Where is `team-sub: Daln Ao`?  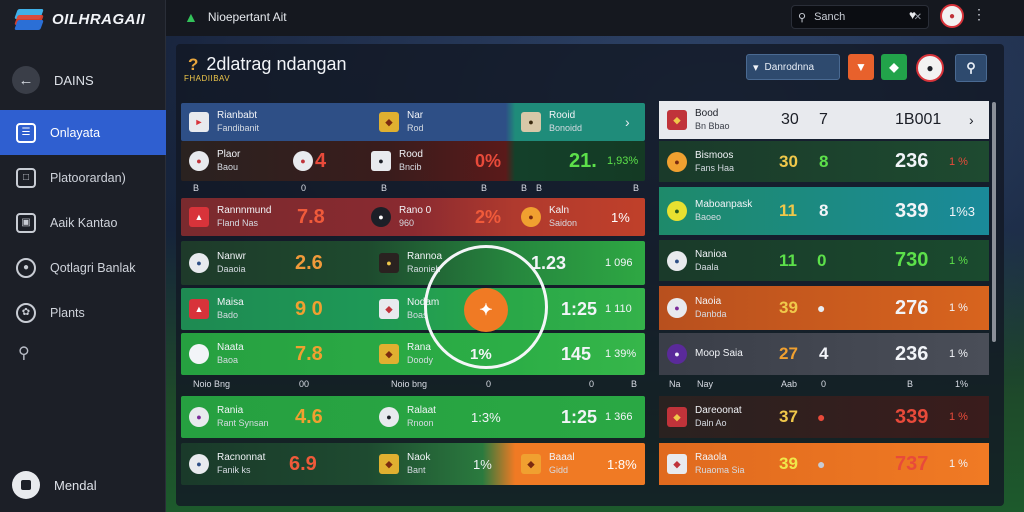
team-sub: Daln Ao is located at coordinates (711, 423).